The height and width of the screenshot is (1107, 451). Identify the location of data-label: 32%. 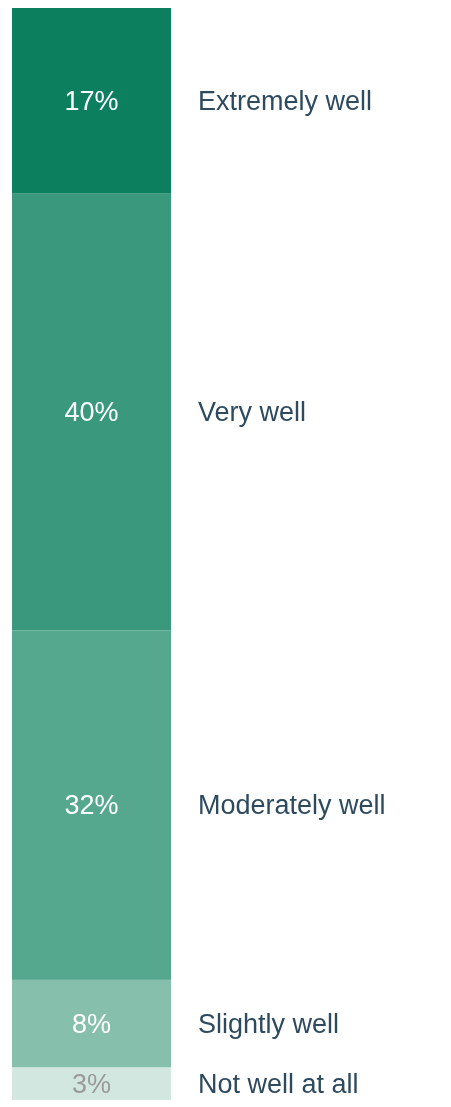
(91, 805).